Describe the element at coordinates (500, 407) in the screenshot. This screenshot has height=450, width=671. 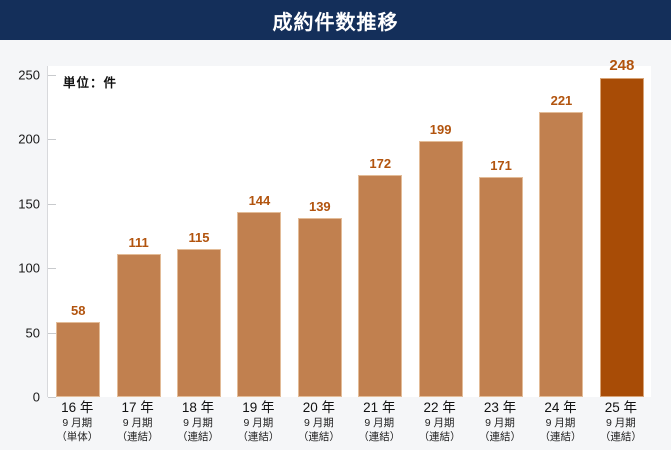
I see `x-label-year: 23 年` at that location.